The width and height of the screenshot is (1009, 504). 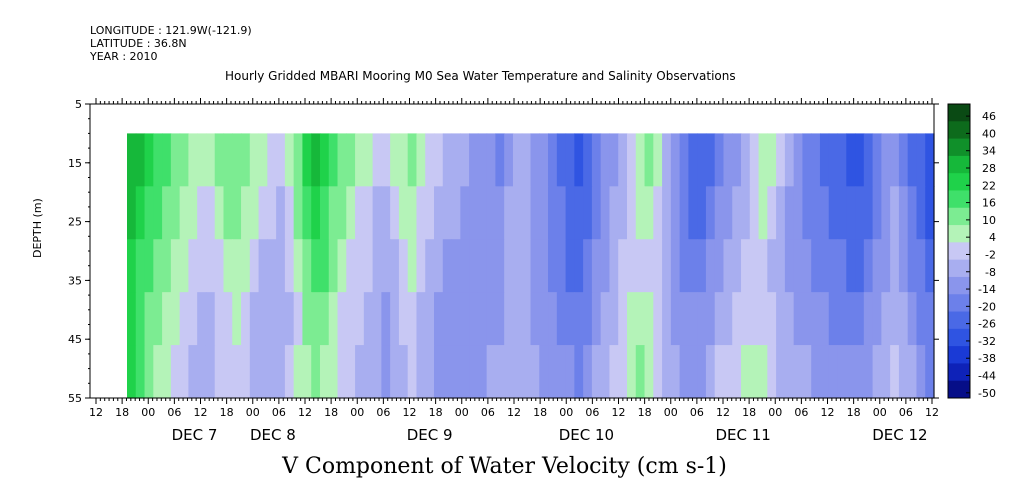 I want to click on colorbar-label: -50, so click(x=987, y=393).